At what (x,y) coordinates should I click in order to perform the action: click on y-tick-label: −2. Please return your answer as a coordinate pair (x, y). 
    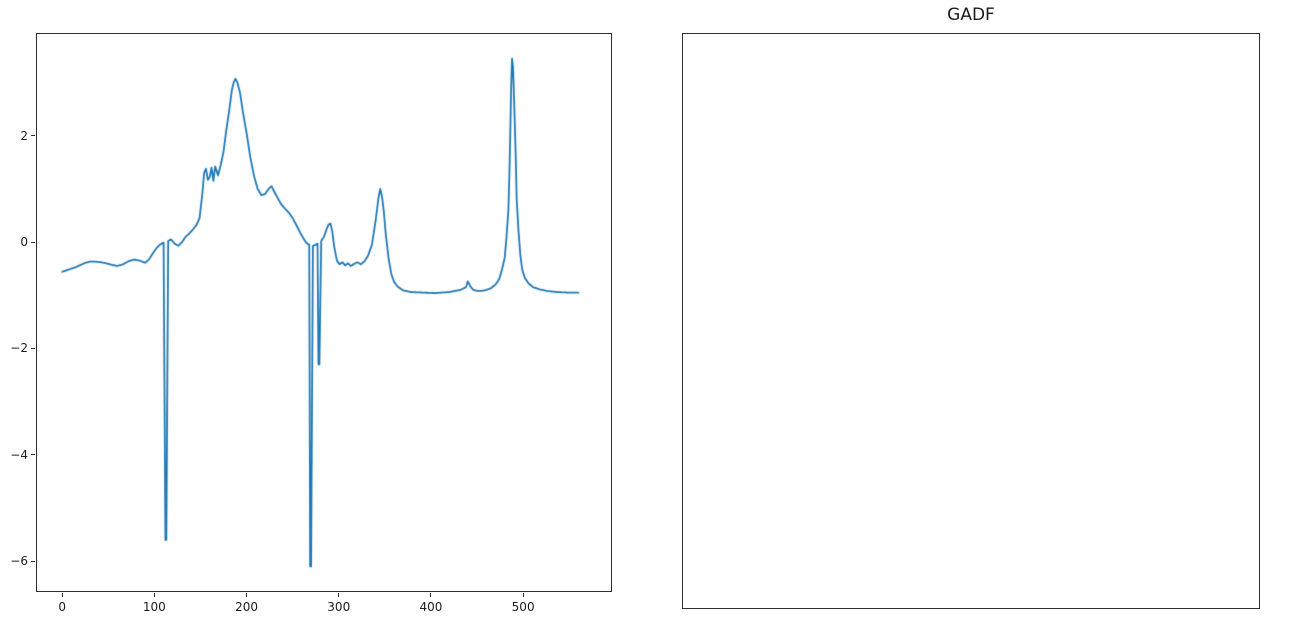
    Looking at the image, I should click on (19, 348).